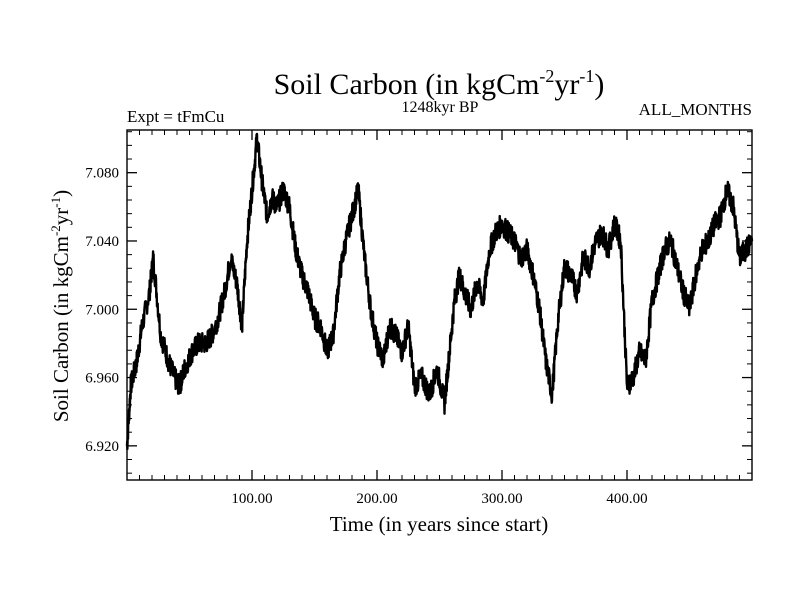 The width and height of the screenshot is (800, 600). What do you see at coordinates (102, 242) in the screenshot?
I see `y-tick-label: 7.040` at bounding box center [102, 242].